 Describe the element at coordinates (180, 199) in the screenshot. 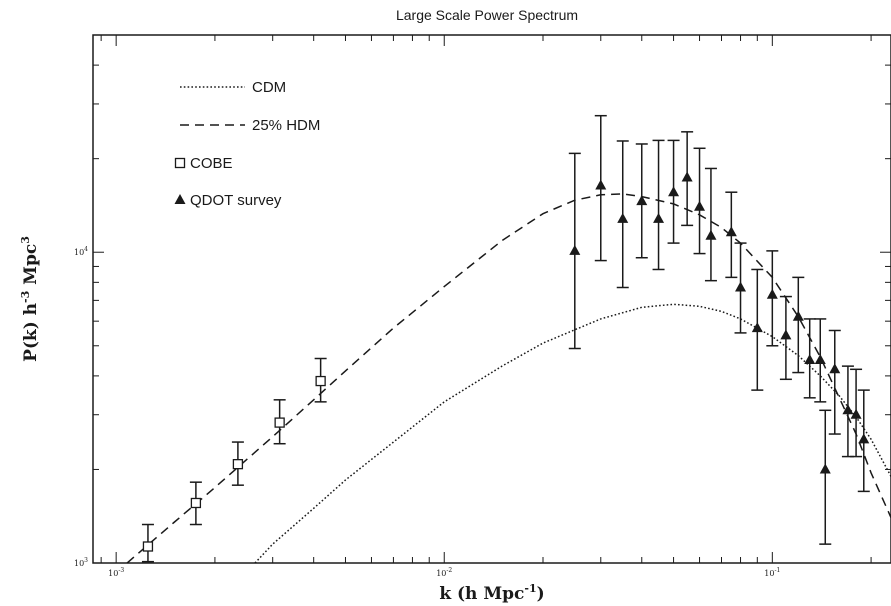

I see `legend-swatch-qdot-survey` at that location.